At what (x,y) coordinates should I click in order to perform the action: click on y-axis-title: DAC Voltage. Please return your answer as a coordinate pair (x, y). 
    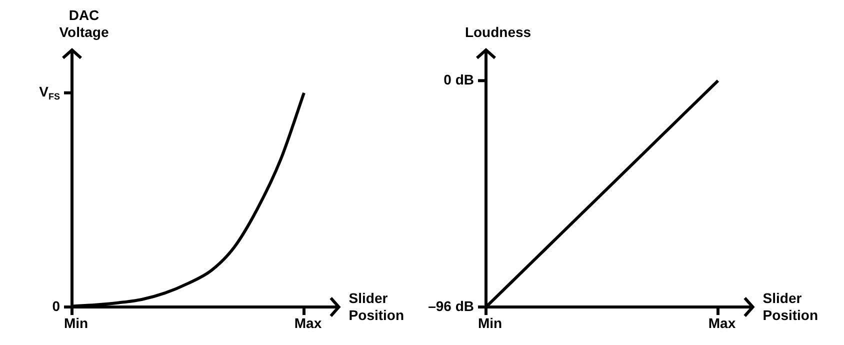
    Looking at the image, I should click on (84, 23).